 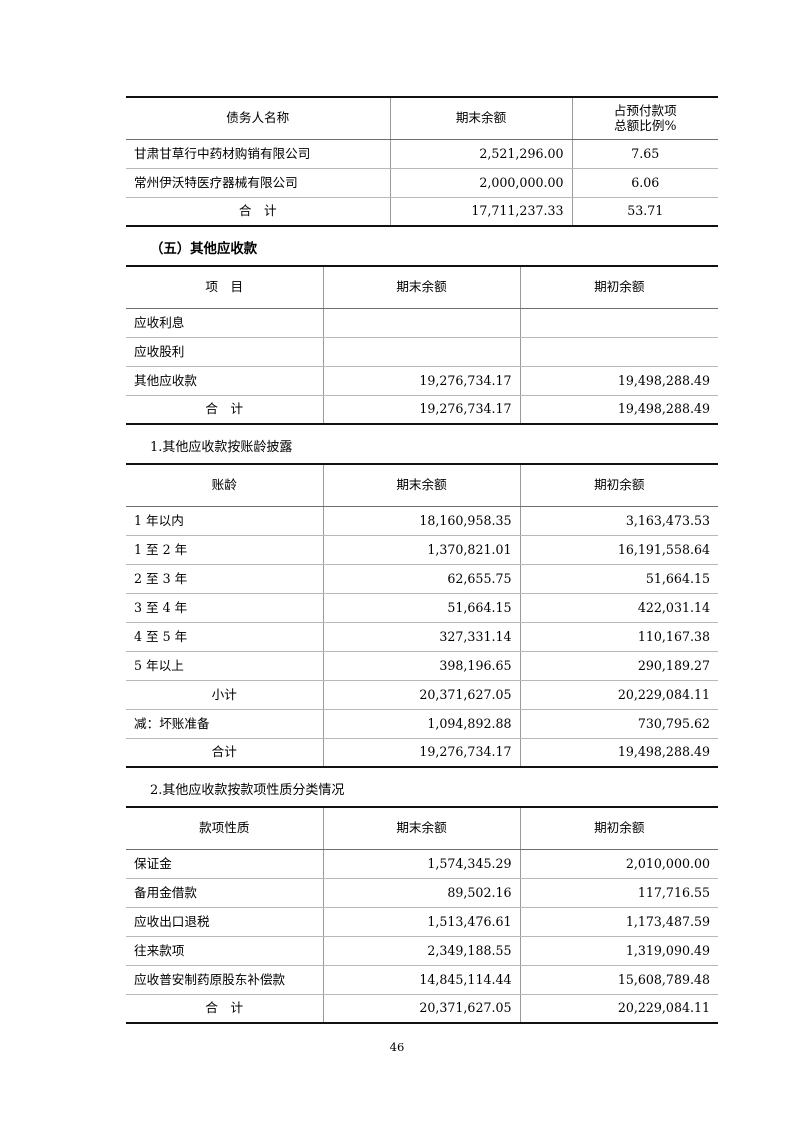 What do you see at coordinates (224, 637) in the screenshot?
I see `cell-age: 4 至 5 年` at bounding box center [224, 637].